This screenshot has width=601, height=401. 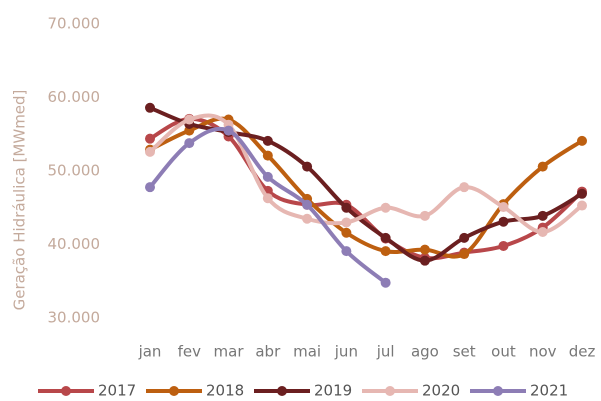 I want to click on x-tick-label: abr, so click(x=268, y=352).